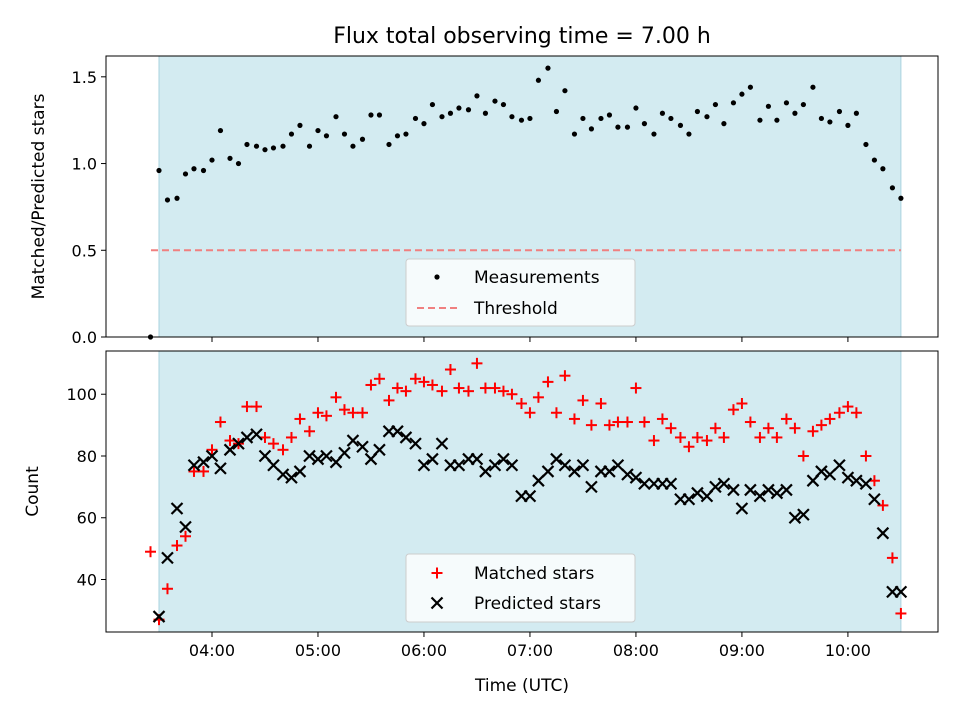 The height and width of the screenshot is (720, 960). Describe the element at coordinates (424, 650) in the screenshot. I see `x-tick-label: 06:00` at that location.